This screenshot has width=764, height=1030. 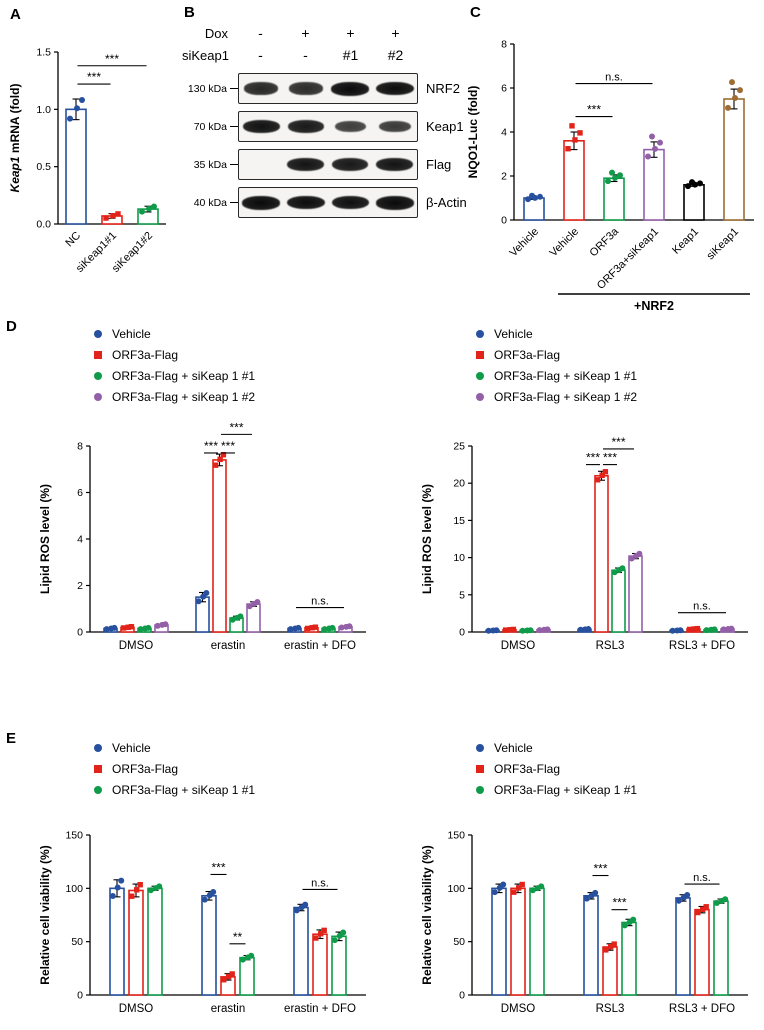 I want to click on panel-c-letter: C, so click(x=475, y=12).